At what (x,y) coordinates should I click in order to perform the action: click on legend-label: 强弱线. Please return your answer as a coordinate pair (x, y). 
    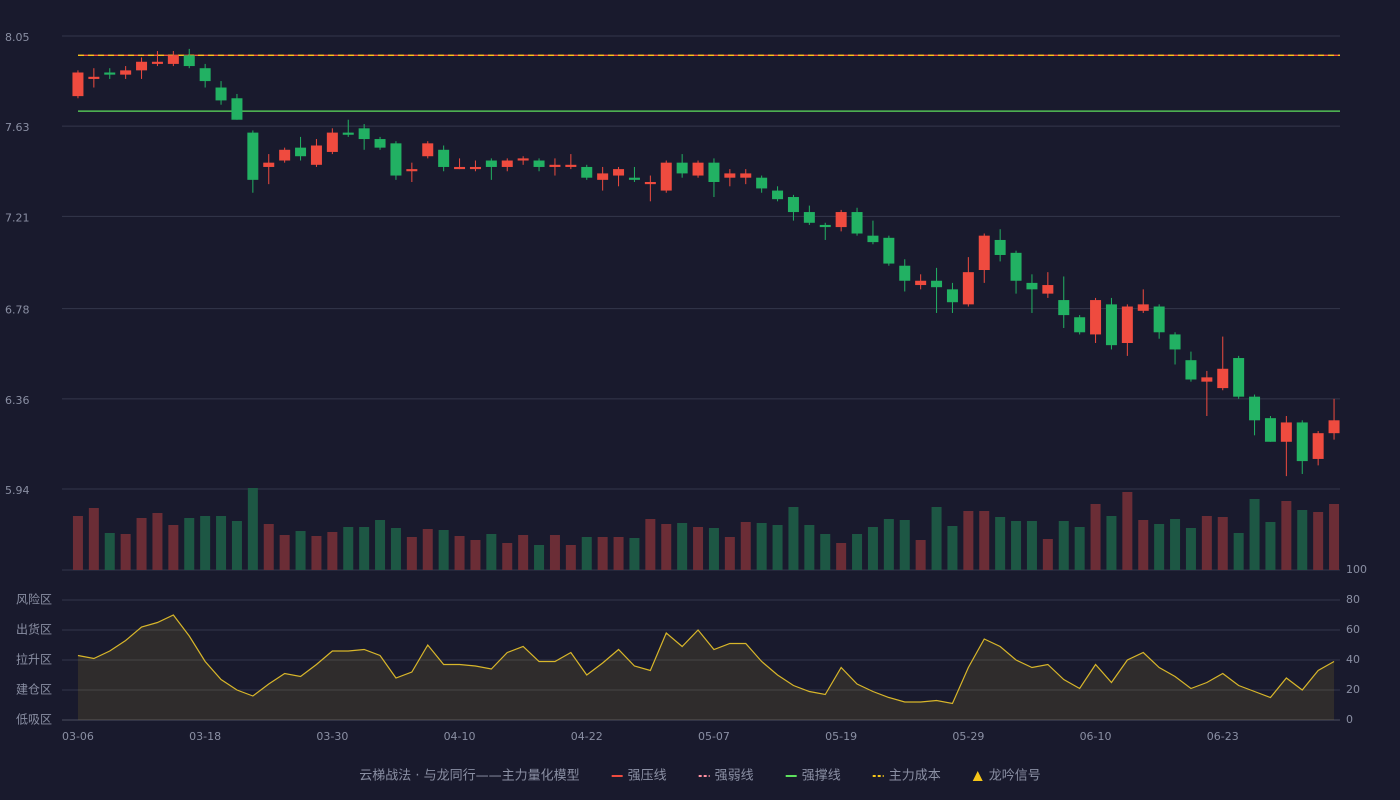
    Looking at the image, I should click on (734, 776).